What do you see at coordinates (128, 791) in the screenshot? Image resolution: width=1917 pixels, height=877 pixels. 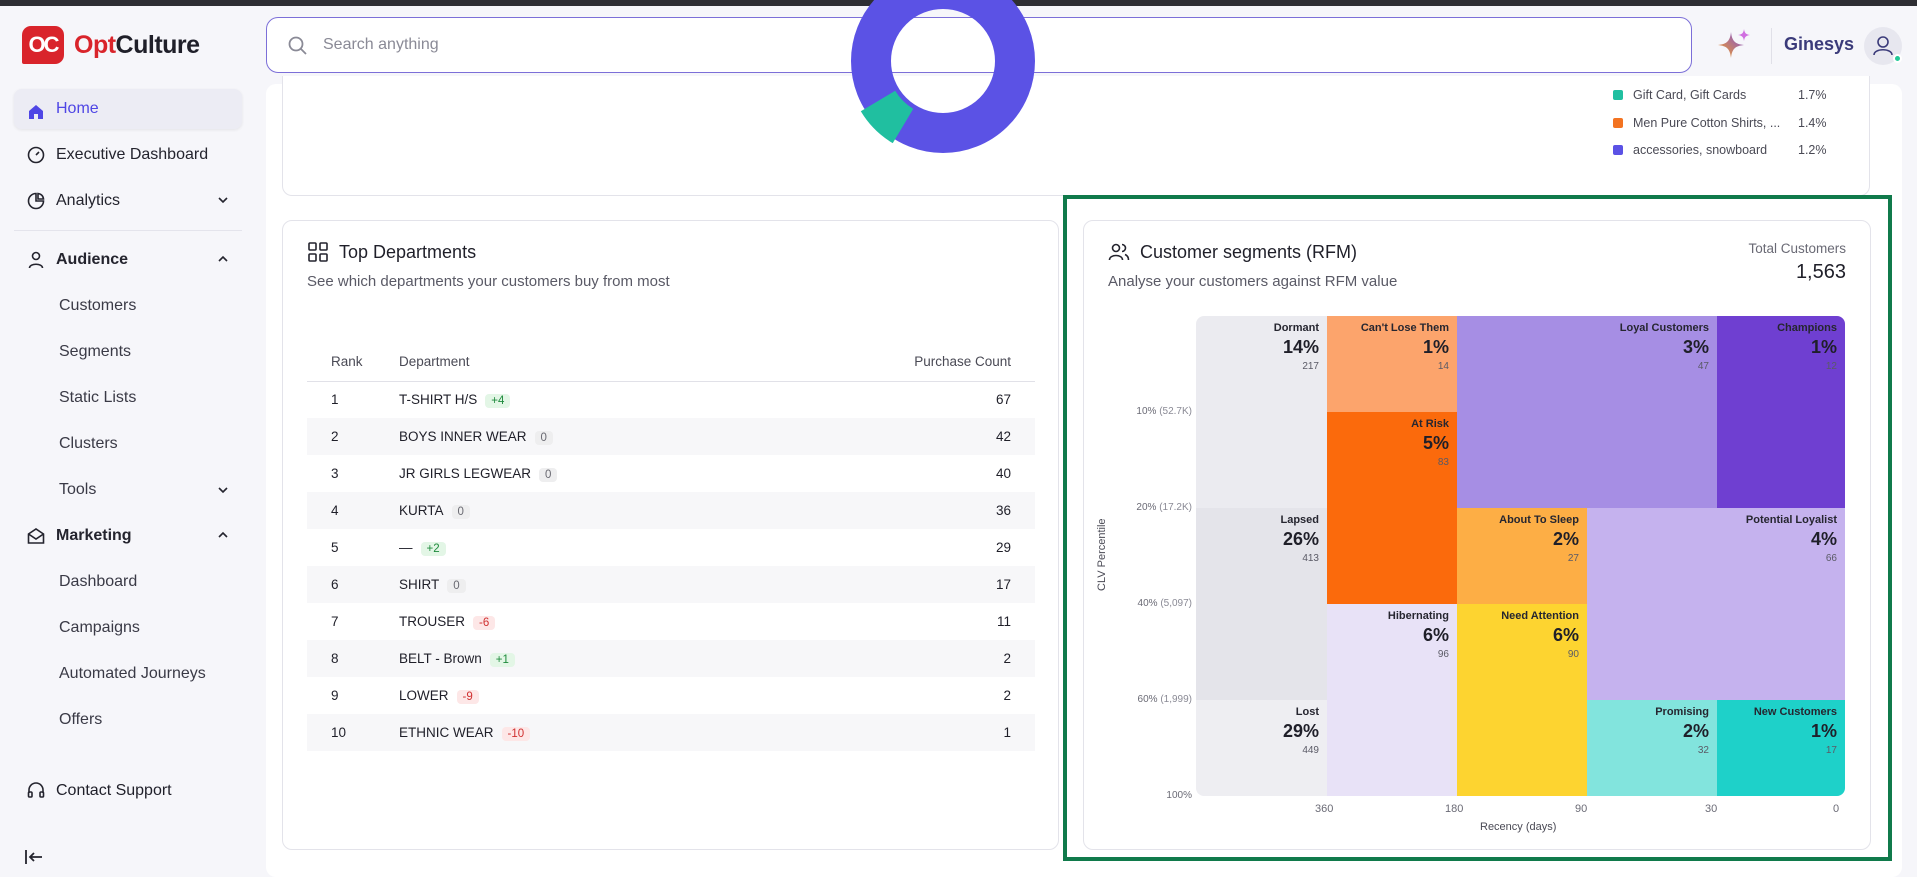 I see `contact-support-button: Contact Support` at bounding box center [128, 791].